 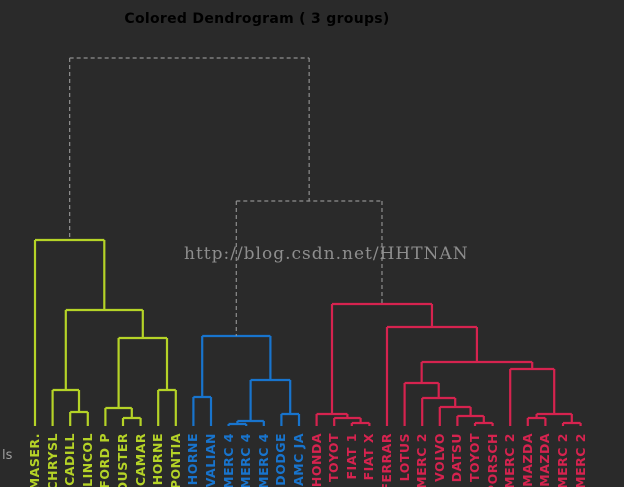 I want to click on leaf-label: LINCOL, so click(x=87, y=460).